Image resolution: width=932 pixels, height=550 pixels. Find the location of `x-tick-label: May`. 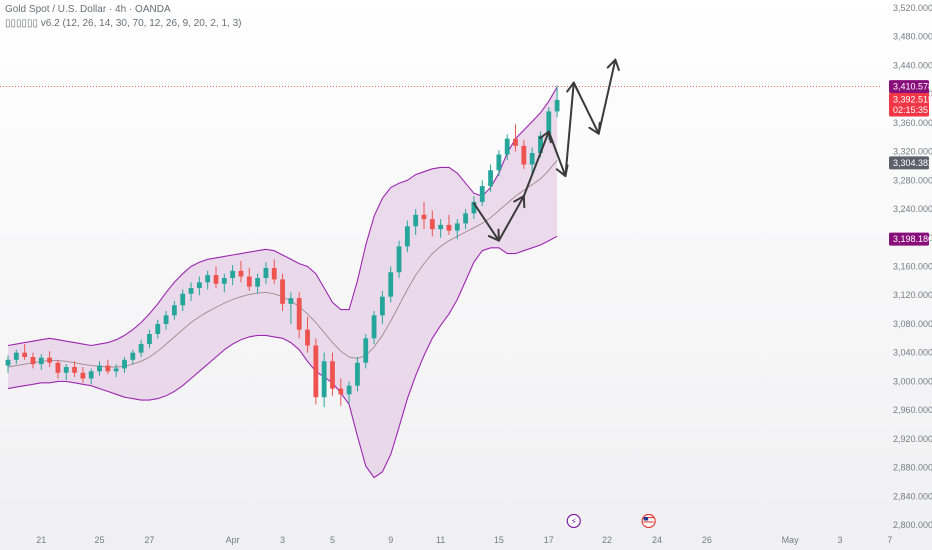

x-tick-label: May is located at coordinates (791, 540).